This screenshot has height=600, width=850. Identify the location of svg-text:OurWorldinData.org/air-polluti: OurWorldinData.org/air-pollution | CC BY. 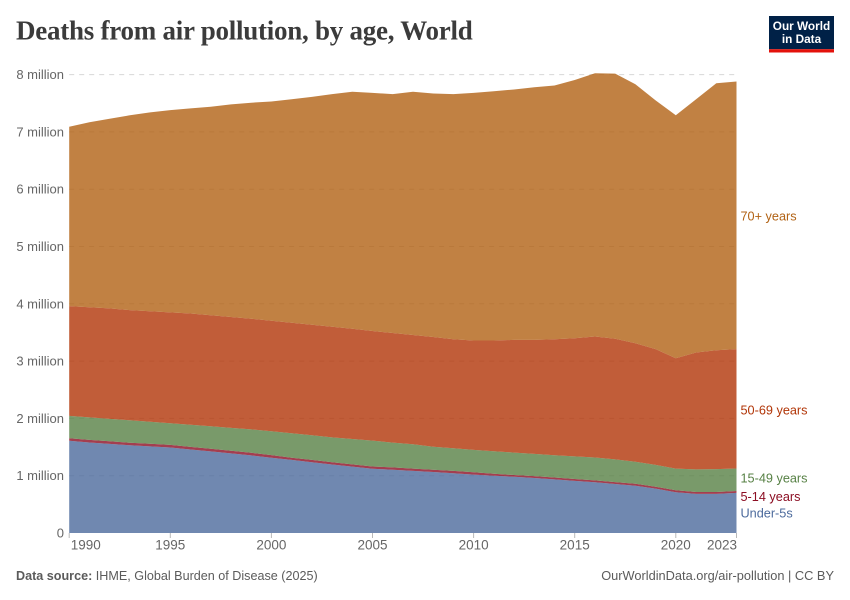
(717, 575).